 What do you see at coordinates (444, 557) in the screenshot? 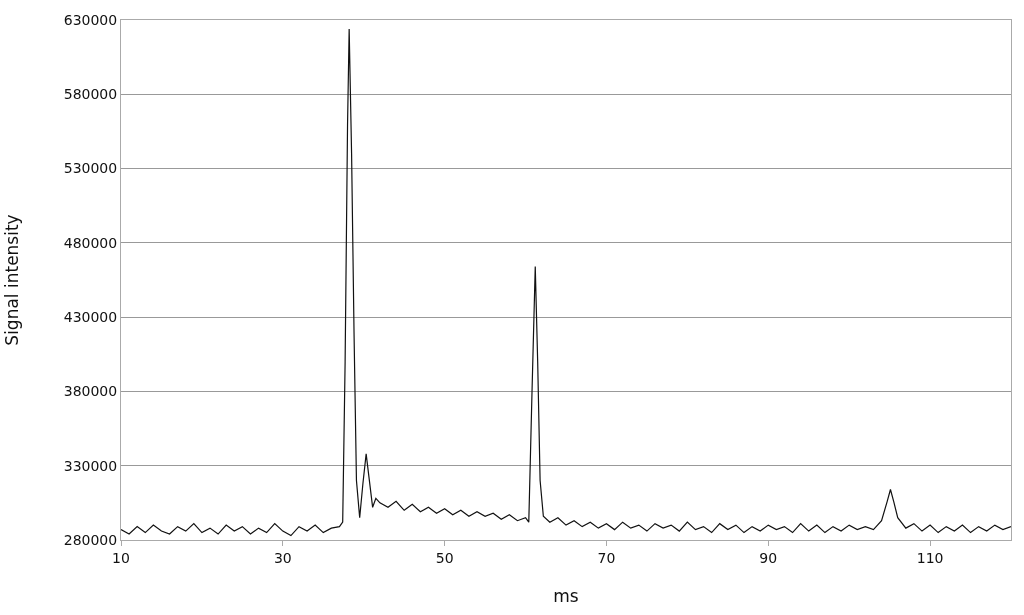
I see `x-tick-label: 50` at bounding box center [444, 557].